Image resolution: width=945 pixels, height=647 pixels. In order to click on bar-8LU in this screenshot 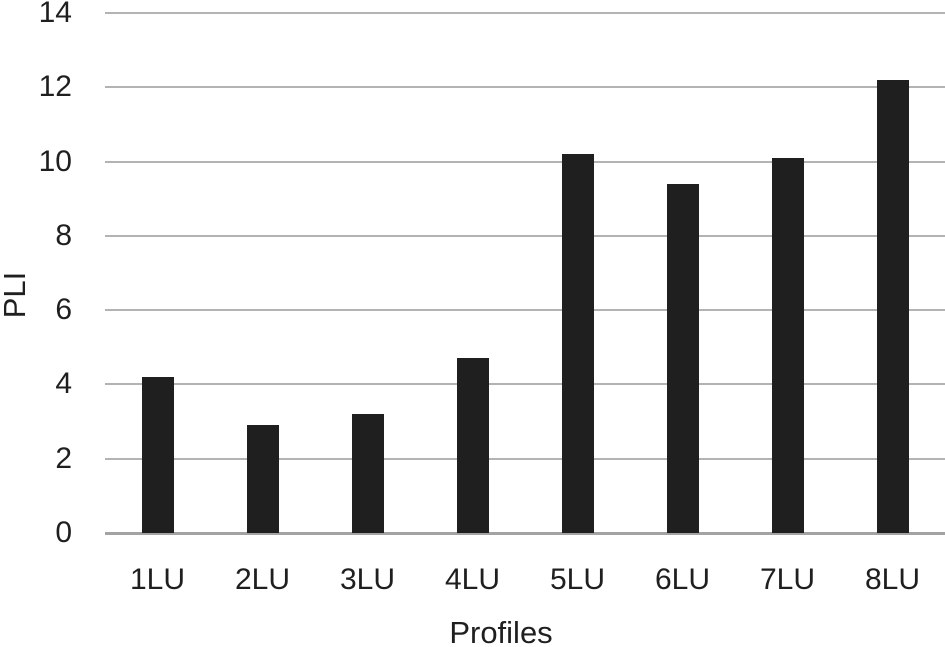, I will do `click(892, 306)`.